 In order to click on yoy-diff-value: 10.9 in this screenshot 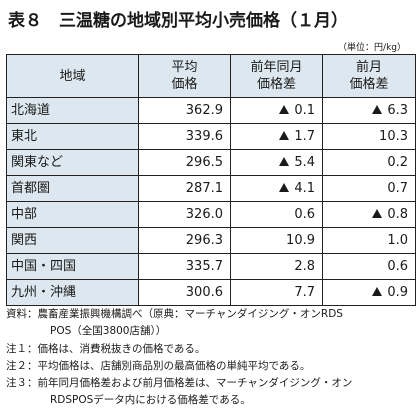, I will do `click(300, 240)`.